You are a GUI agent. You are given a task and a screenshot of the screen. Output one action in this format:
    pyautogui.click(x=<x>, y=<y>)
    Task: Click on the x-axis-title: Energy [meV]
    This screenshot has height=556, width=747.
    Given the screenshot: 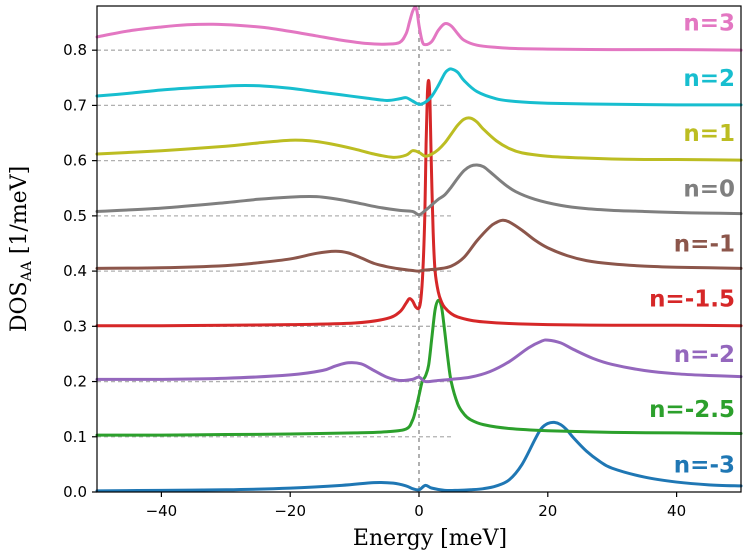 What is the action you would take?
    pyautogui.click(x=430, y=538)
    